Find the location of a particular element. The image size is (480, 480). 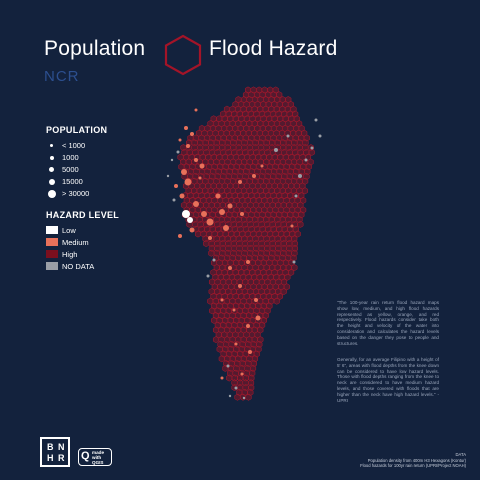

population-legend-title: POPULATION is located at coordinates (77, 130).